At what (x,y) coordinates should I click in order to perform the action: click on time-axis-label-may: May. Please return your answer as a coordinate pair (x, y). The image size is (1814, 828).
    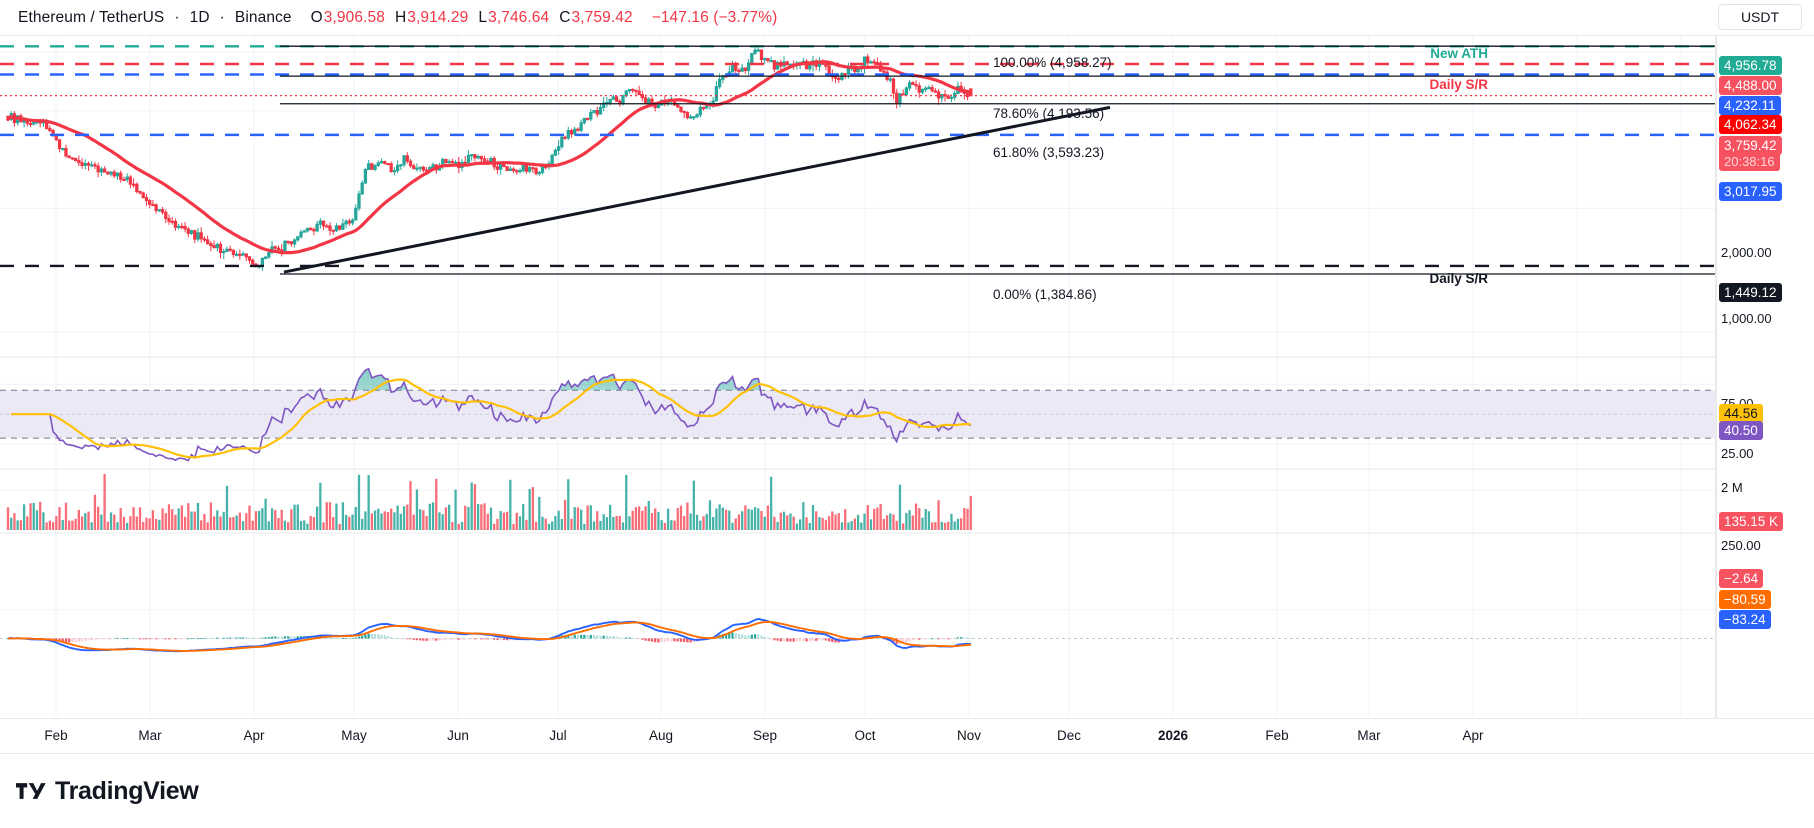
    Looking at the image, I should click on (354, 735).